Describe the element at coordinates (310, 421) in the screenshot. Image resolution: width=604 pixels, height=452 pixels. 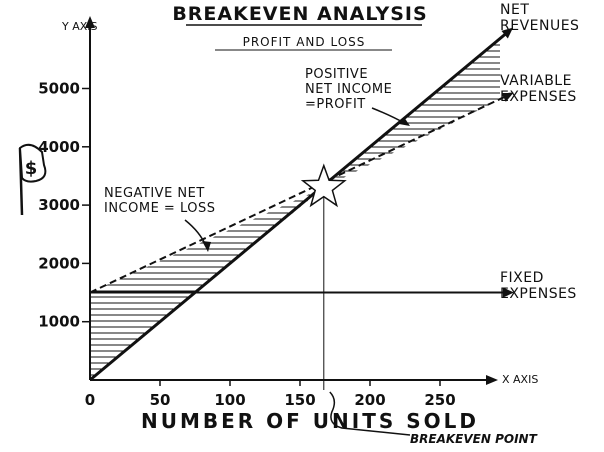
I see `x-axis-title: NUMBER OF UNITS SOLD` at that location.